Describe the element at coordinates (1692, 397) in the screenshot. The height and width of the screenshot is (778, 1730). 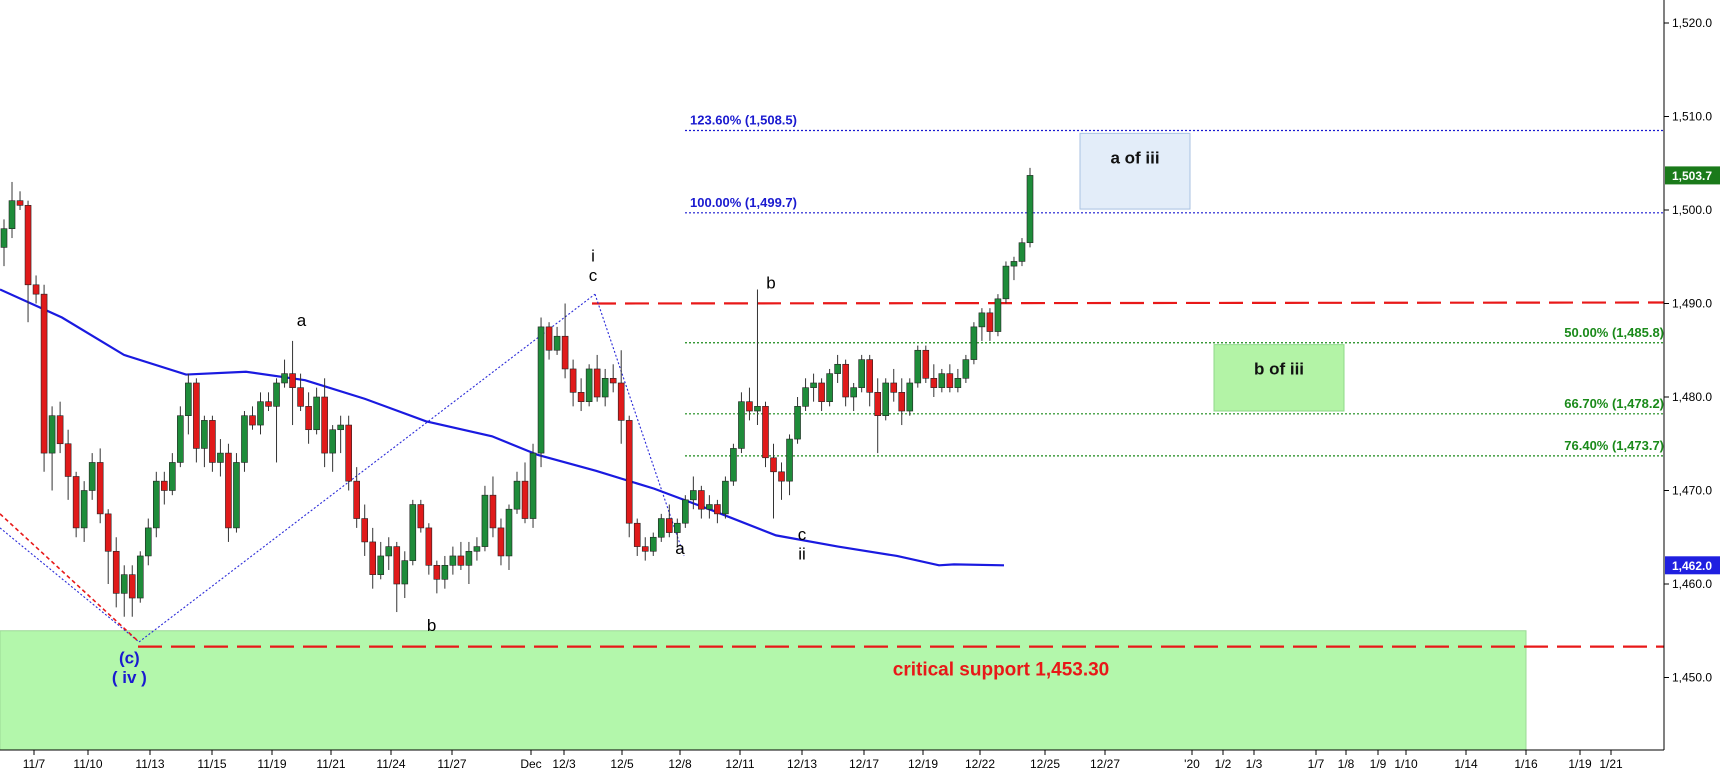
I see `price-tick-label: 1,480.0` at that location.